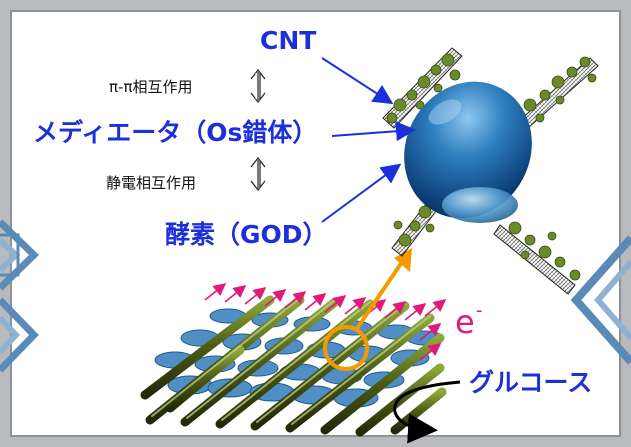  What do you see at coordinates (600, 300) in the screenshot?
I see `nav-right-chevron-icon` at bounding box center [600, 300].